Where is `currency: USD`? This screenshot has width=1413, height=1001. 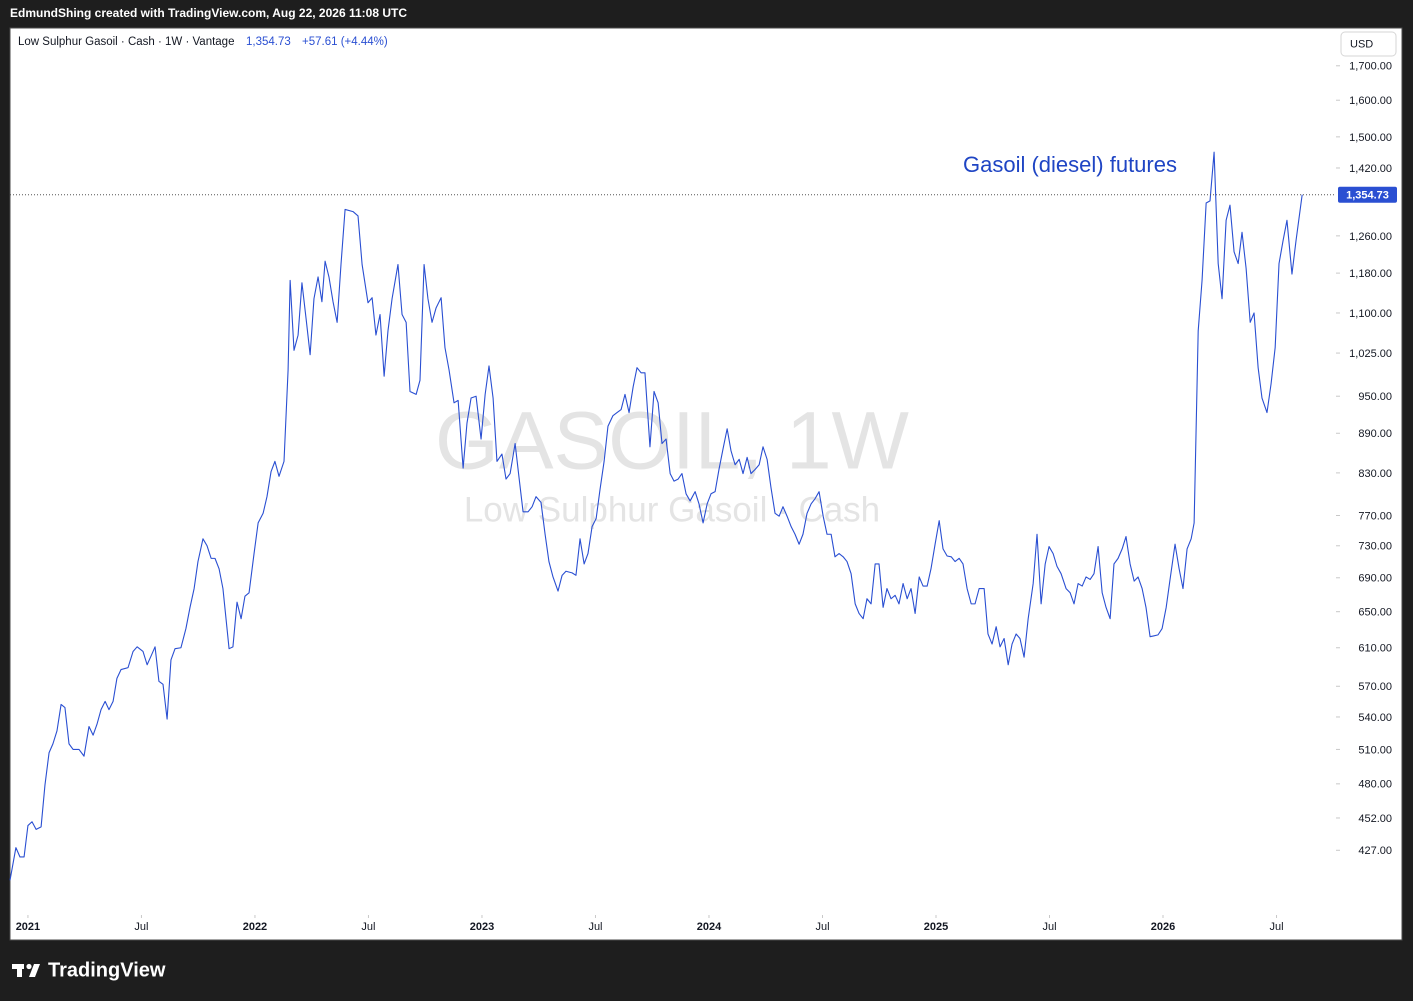 currency: USD is located at coordinates (1361, 44).